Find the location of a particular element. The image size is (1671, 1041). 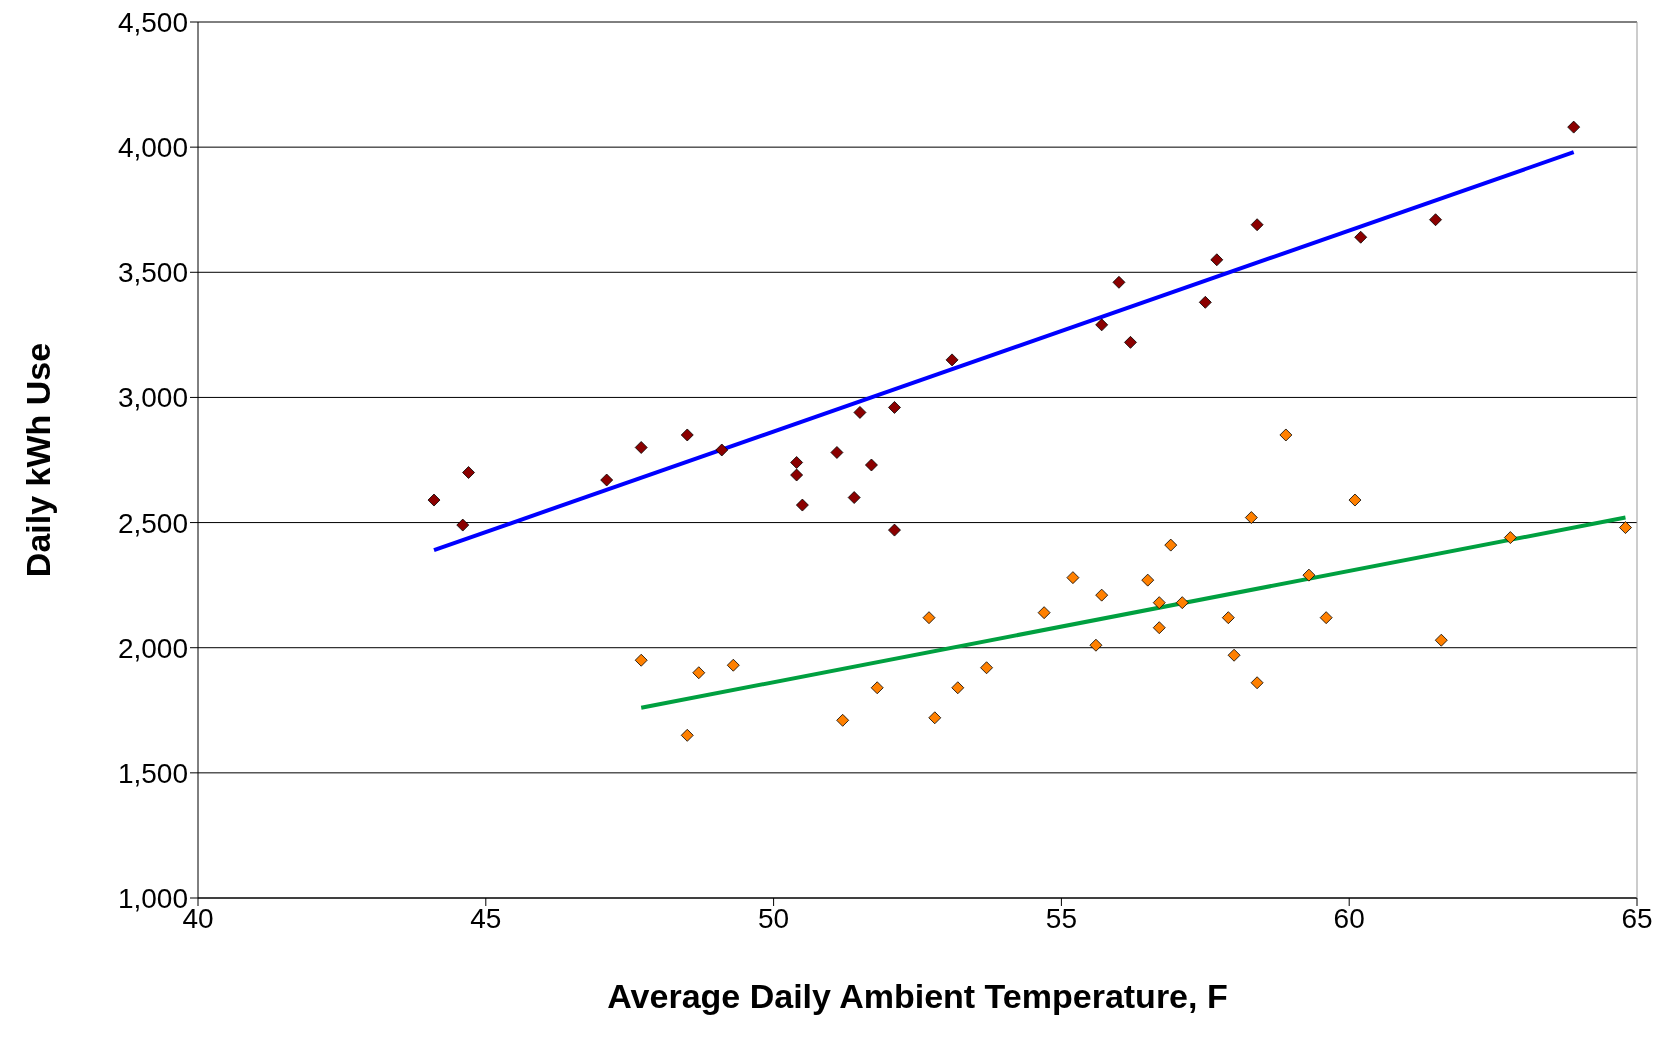

y-tick-label: 4,000 is located at coordinates (152, 148).